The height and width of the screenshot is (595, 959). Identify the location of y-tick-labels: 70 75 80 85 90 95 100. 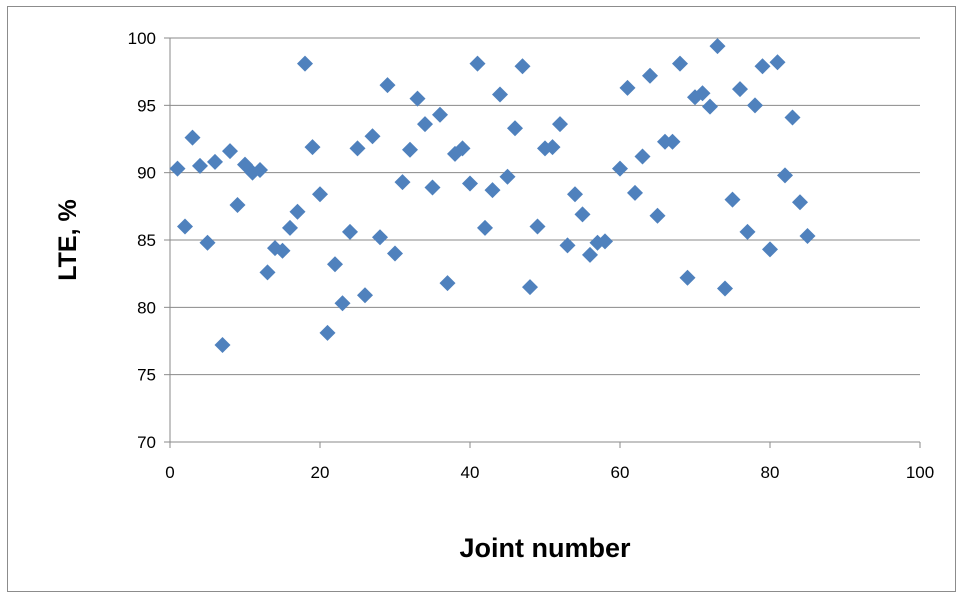
(142, 240).